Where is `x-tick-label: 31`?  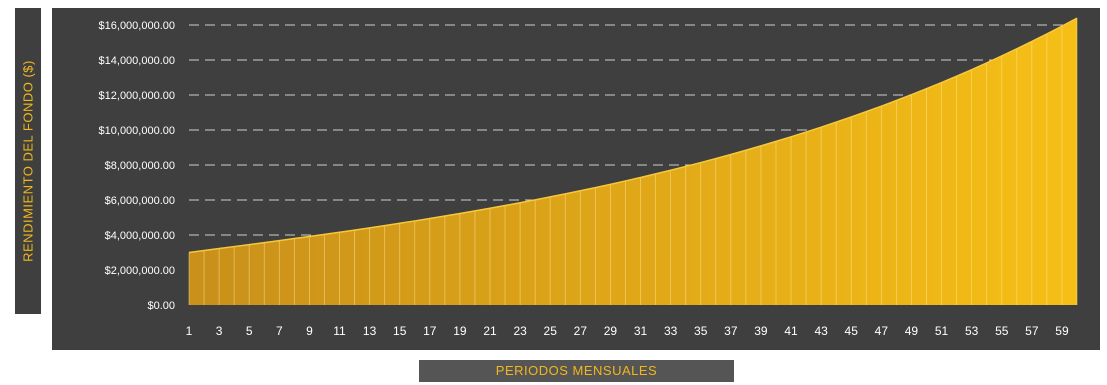 x-tick-label: 31 is located at coordinates (641, 331).